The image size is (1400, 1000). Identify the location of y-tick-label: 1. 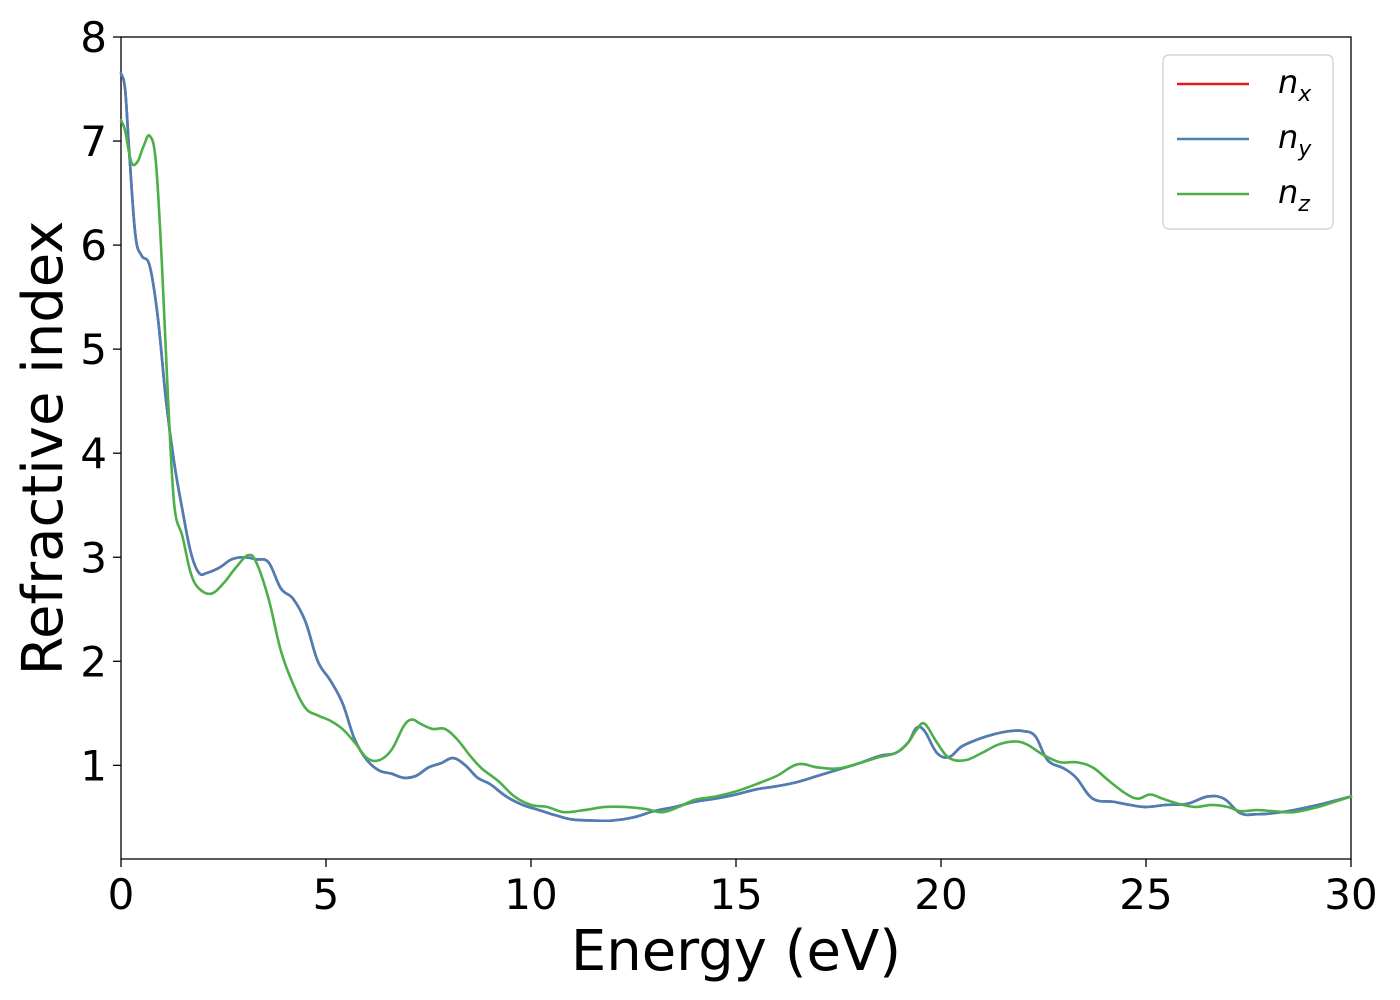
(93, 765).